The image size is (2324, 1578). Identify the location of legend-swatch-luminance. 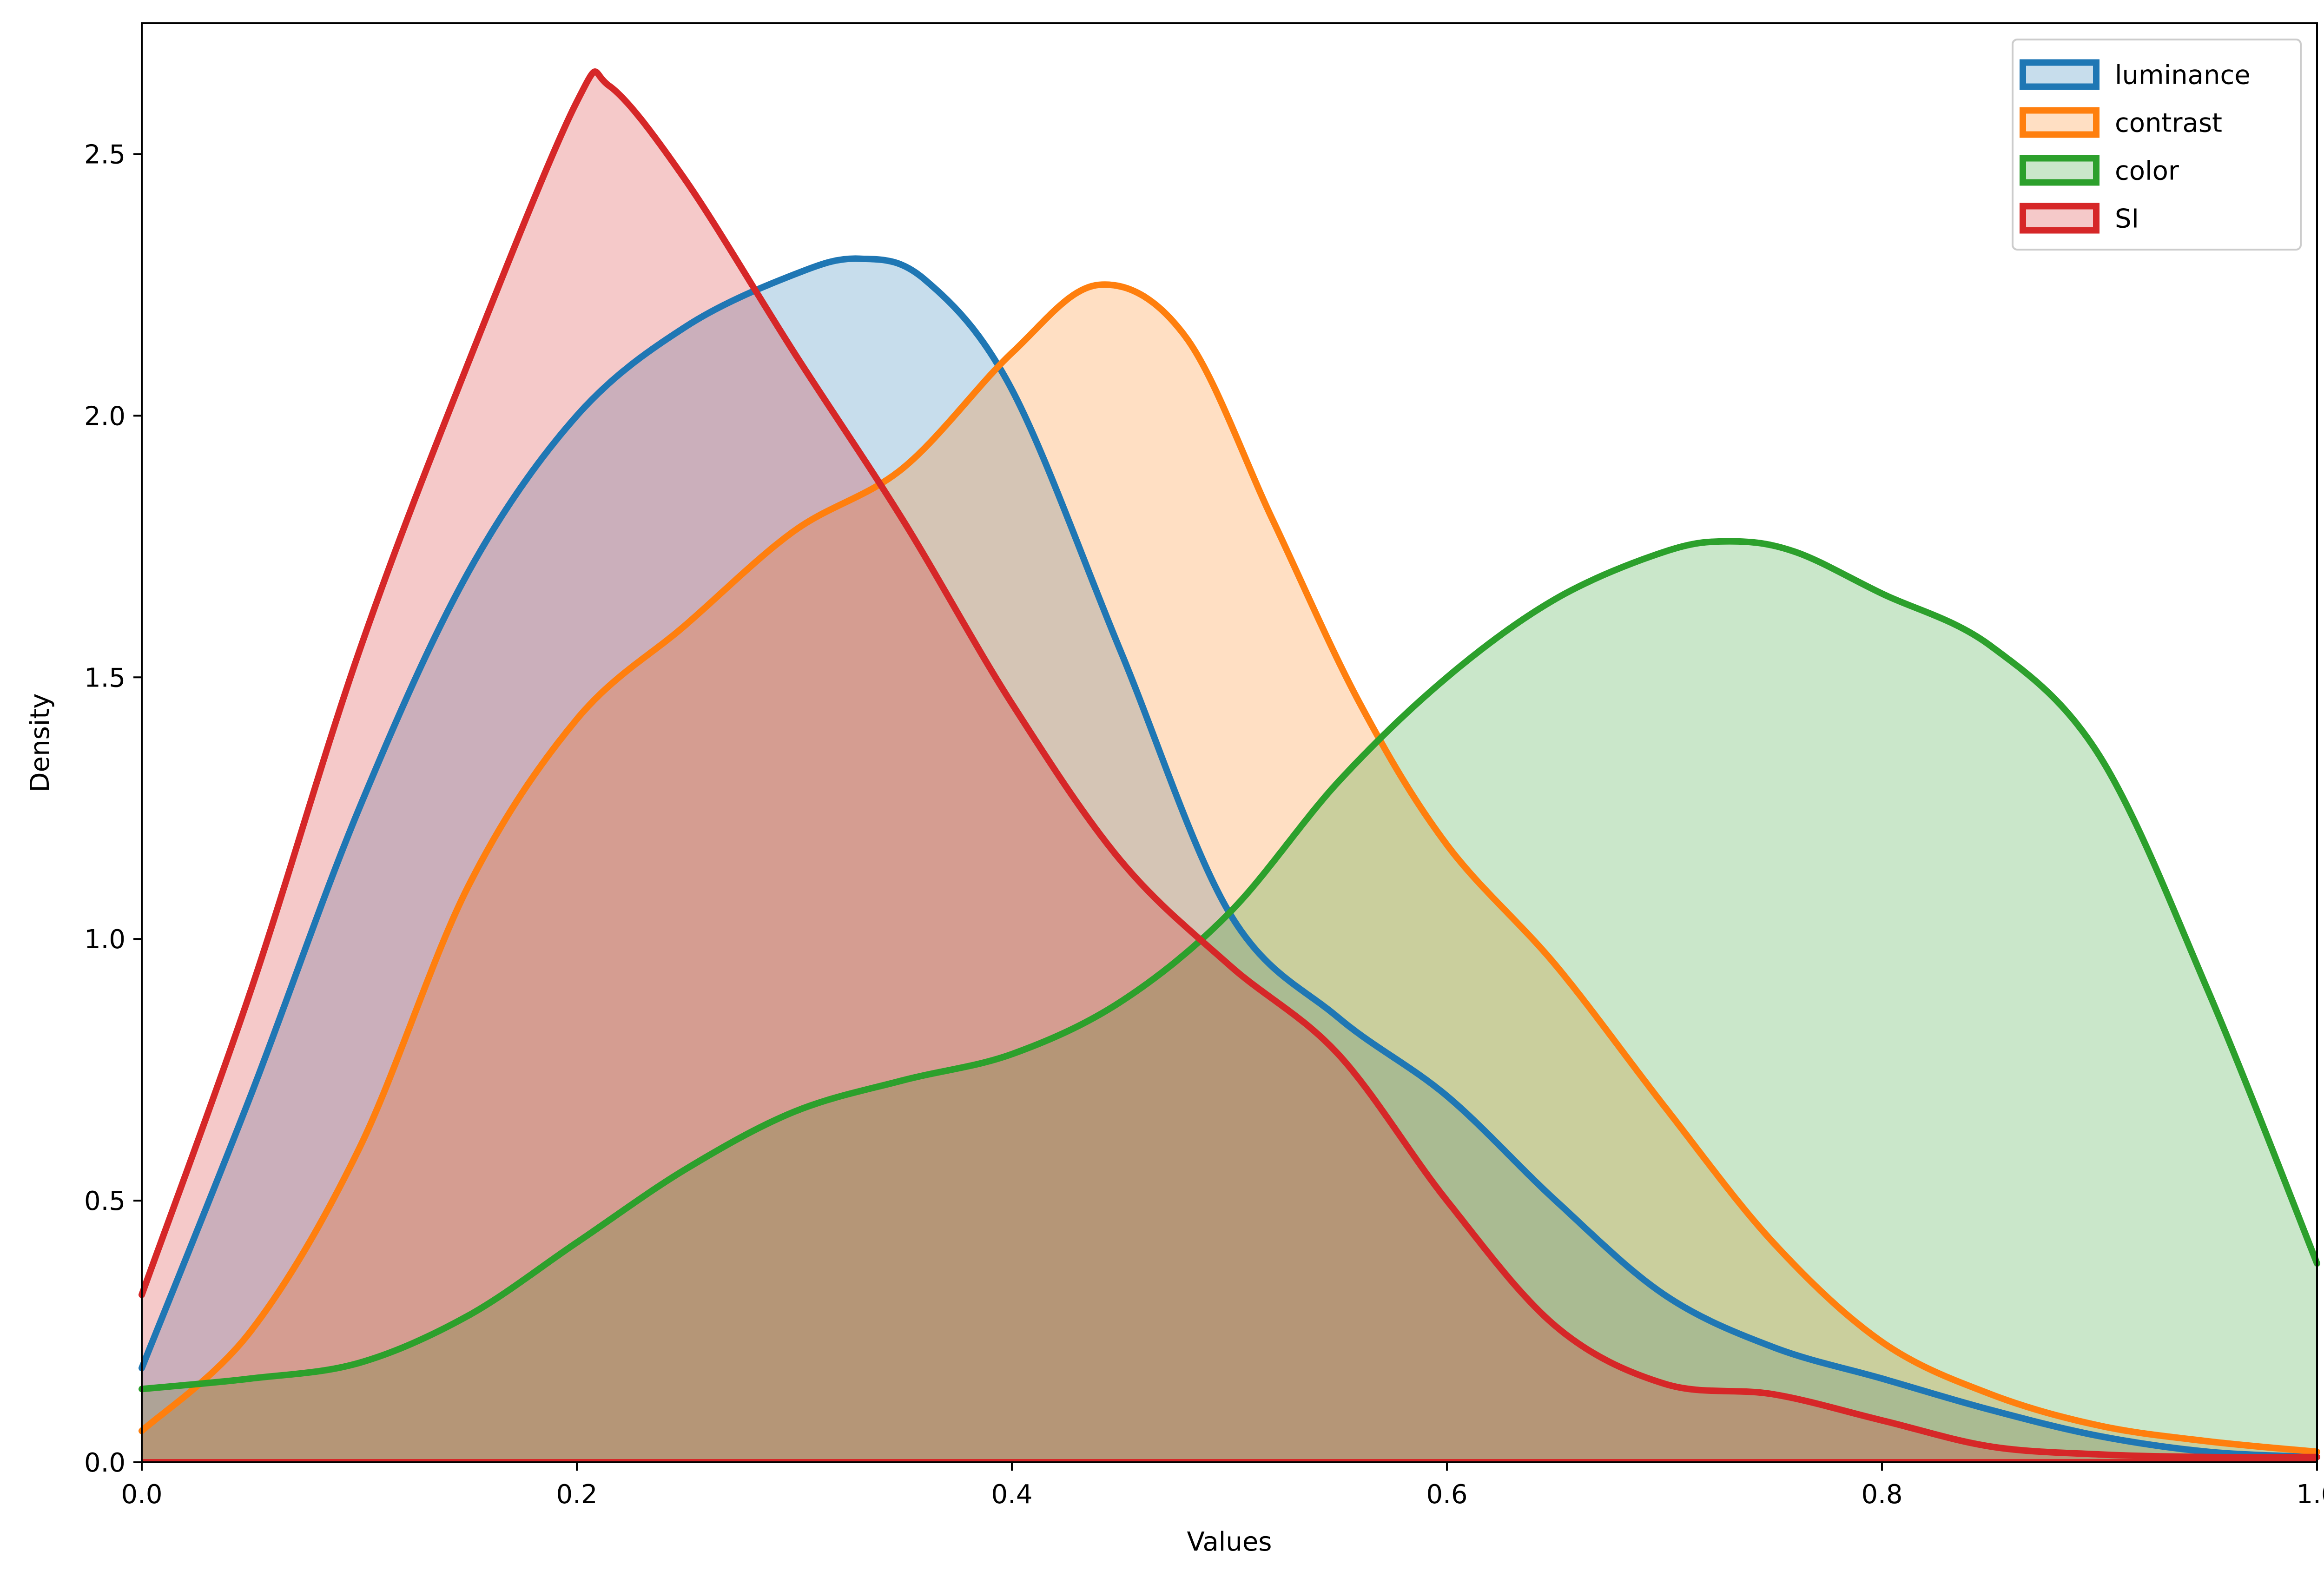
(2060, 74).